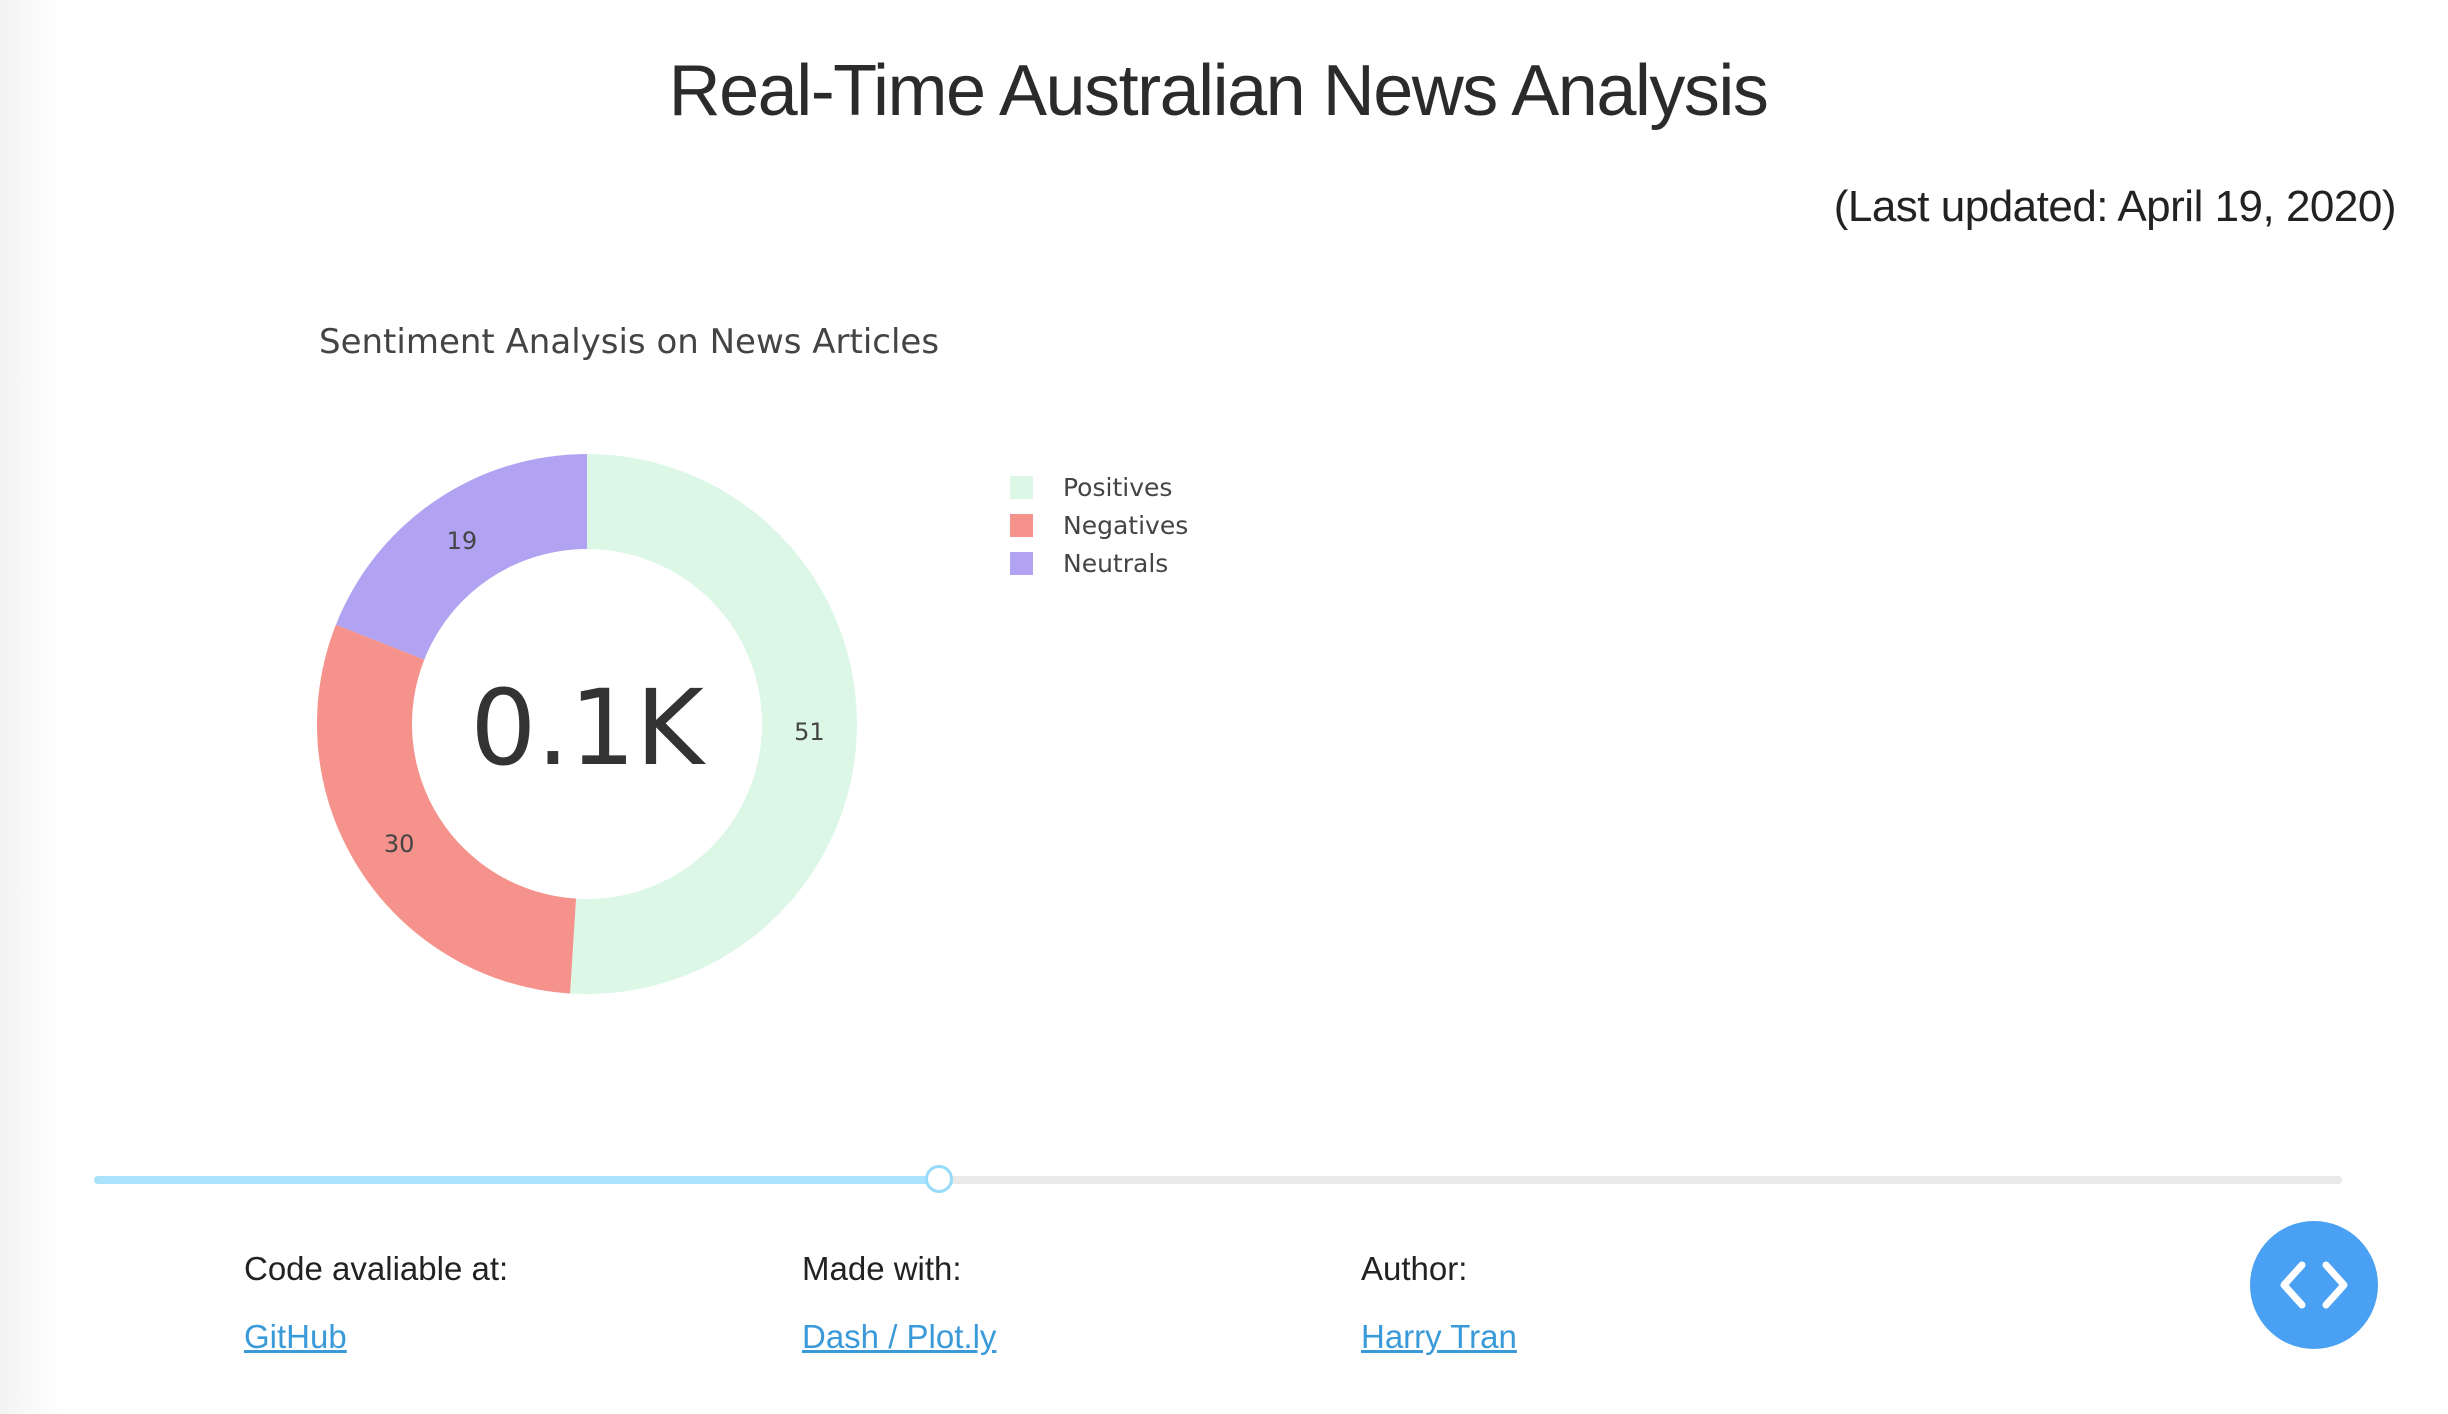 The image size is (2448, 1414). Describe the element at coordinates (376, 1268) in the screenshot. I see `footer-code-label: Code avaliable at:` at that location.